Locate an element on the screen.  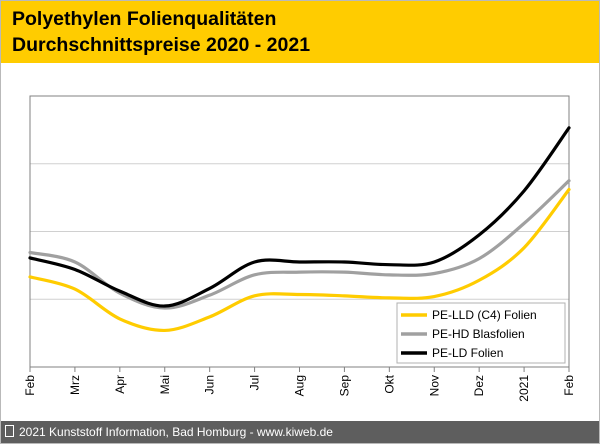
legend-label: PE-HD Blasfolien is located at coordinates (478, 334).